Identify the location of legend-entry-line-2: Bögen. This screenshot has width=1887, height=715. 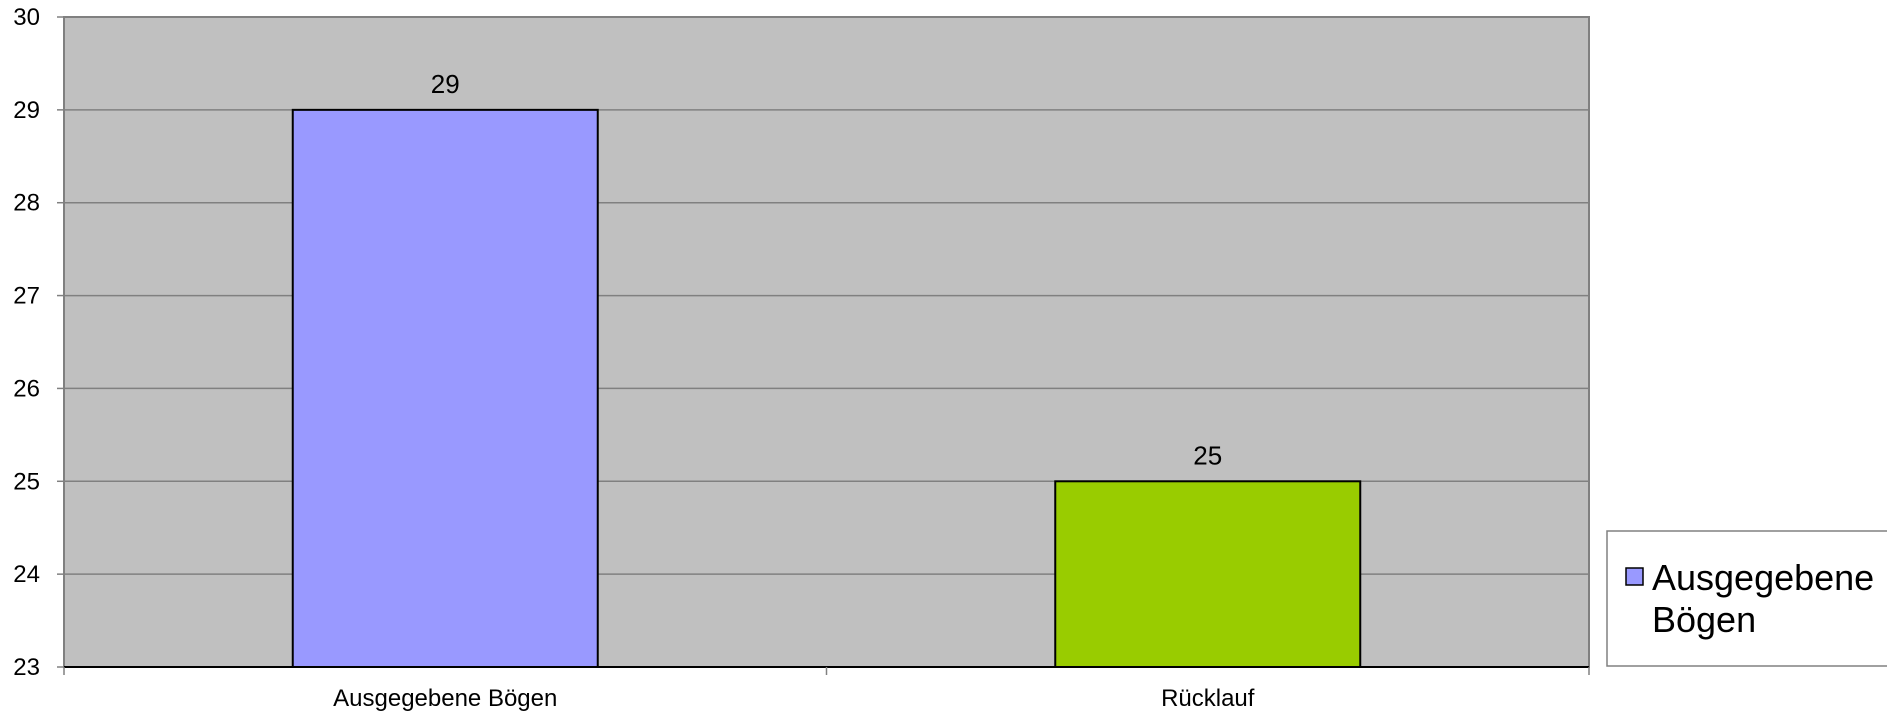
(1704, 619).